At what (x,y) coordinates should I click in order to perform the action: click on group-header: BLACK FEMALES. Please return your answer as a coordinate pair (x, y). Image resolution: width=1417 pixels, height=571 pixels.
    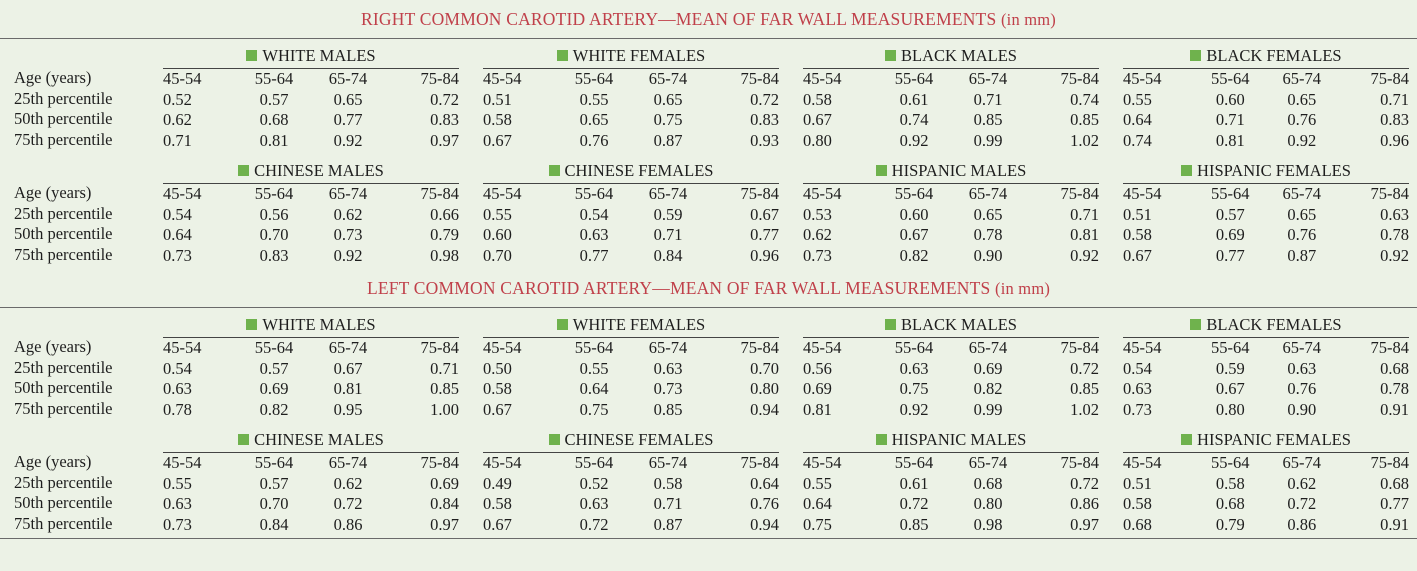
    Looking at the image, I should click on (1266, 325).